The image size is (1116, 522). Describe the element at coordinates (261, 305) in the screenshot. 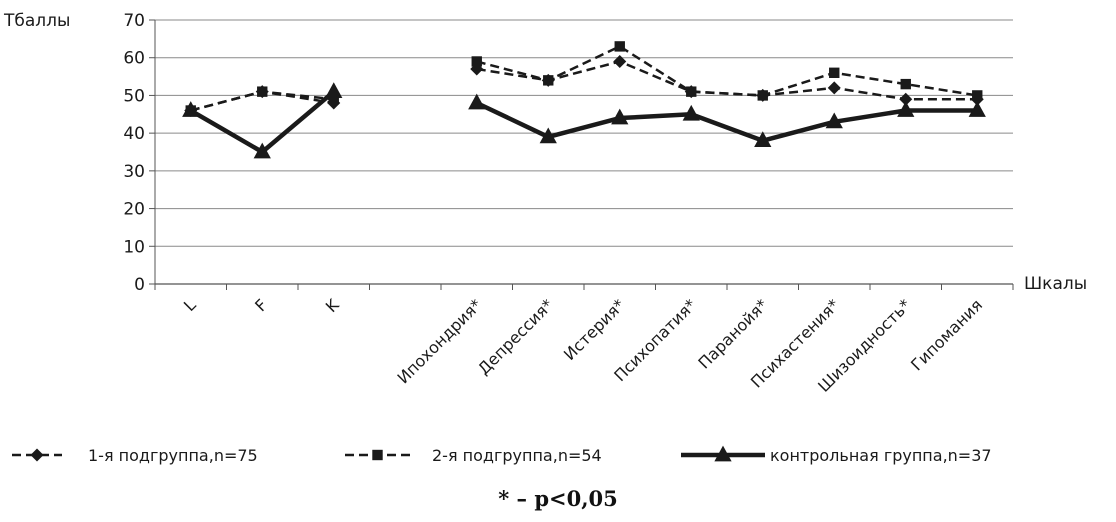

I see `x-tick-label: F` at that location.